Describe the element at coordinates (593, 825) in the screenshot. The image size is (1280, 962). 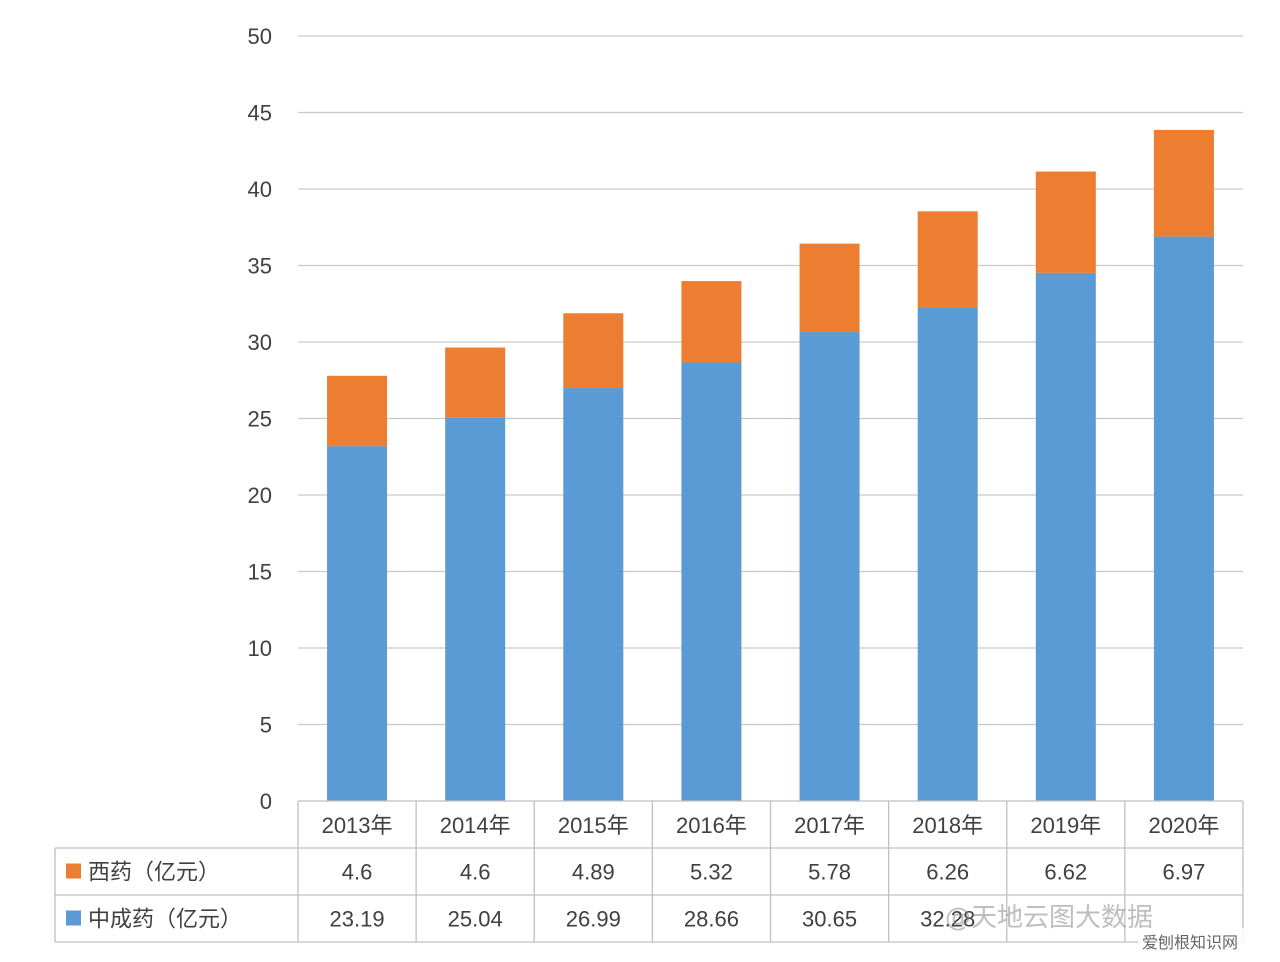
I see `category-label: 2015年` at that location.